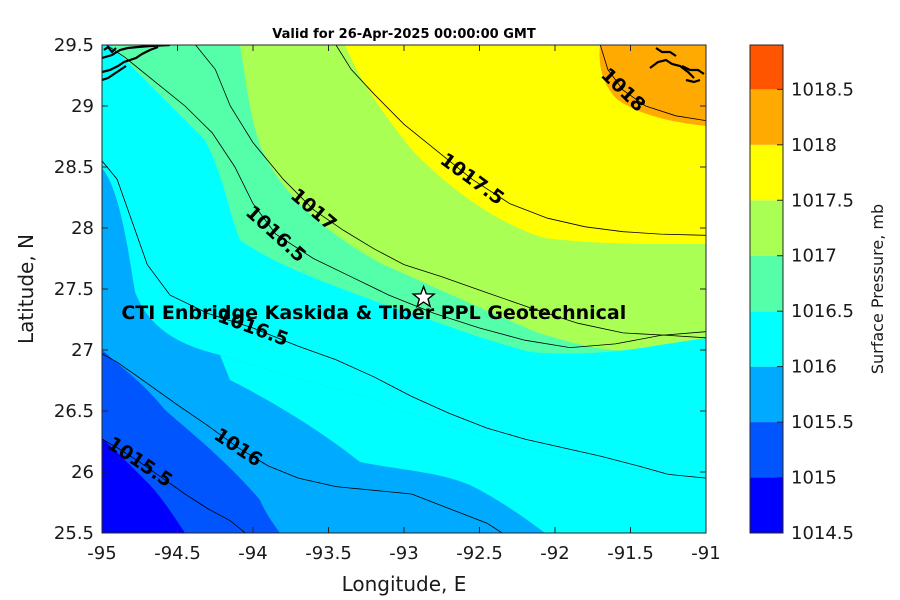 This screenshot has width=900, height=600. What do you see at coordinates (814, 478) in the screenshot?
I see `colorbar-tick-label: 1015` at bounding box center [814, 478].